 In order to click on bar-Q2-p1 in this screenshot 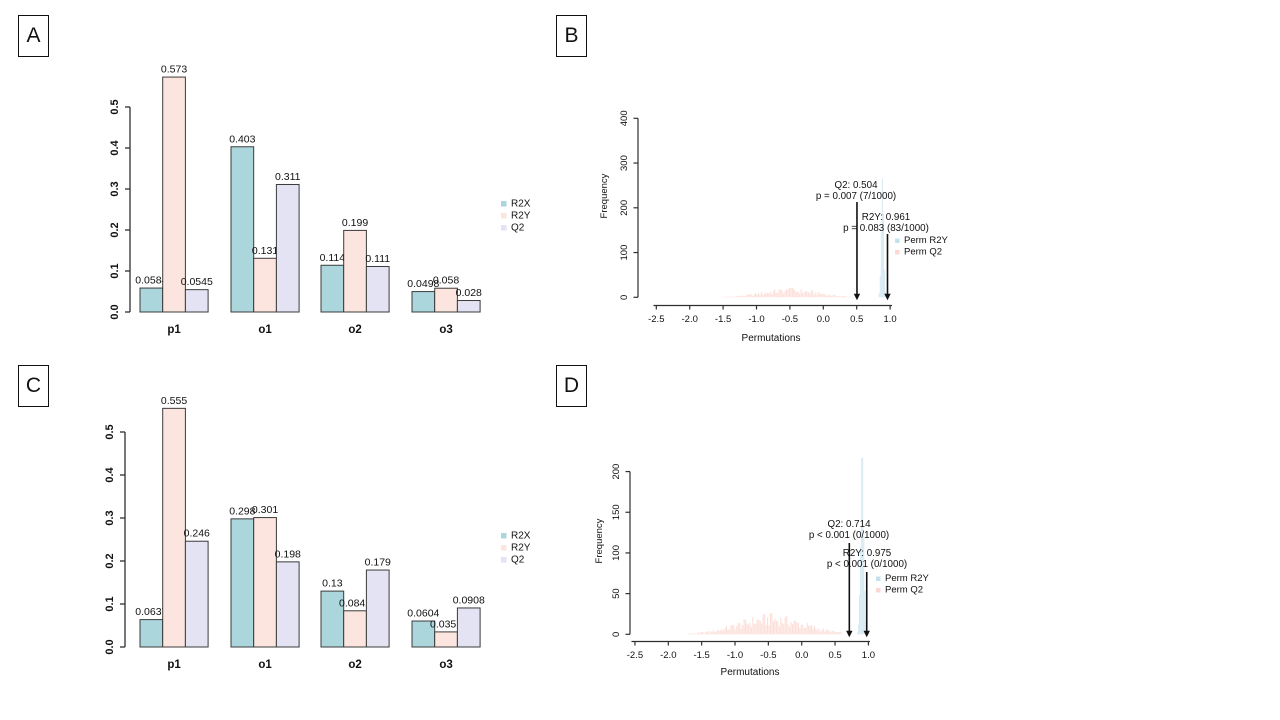, I will do `click(196, 301)`.